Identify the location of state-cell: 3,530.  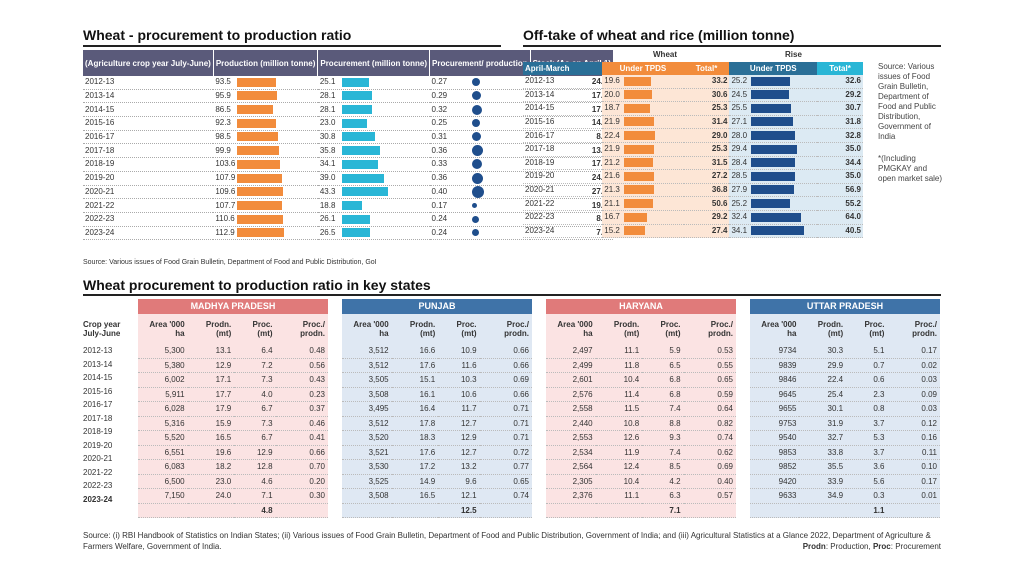
(378, 467).